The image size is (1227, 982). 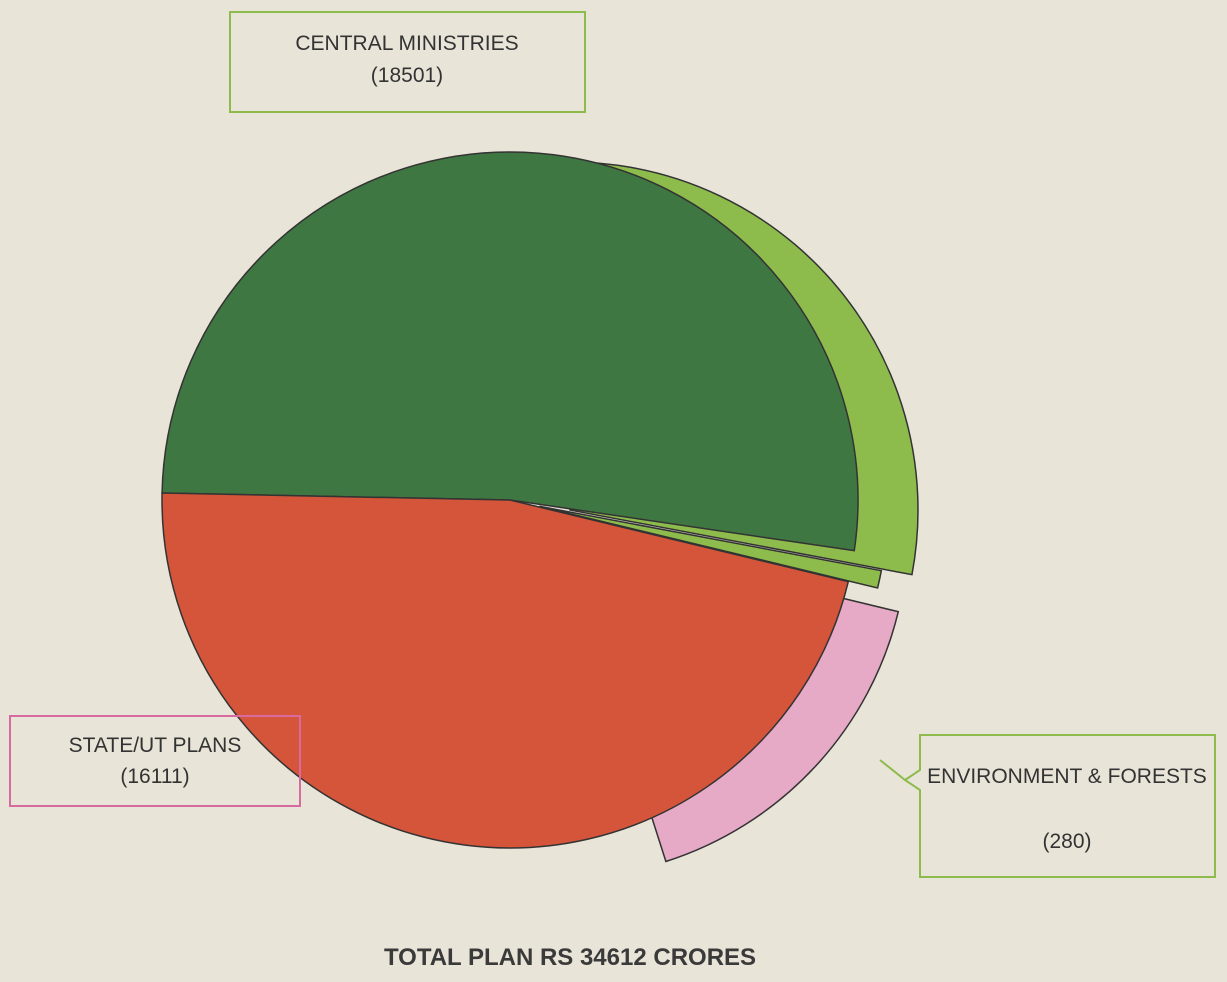 What do you see at coordinates (155, 745) in the screenshot?
I see `slice-label: STATE/UT PLANS` at bounding box center [155, 745].